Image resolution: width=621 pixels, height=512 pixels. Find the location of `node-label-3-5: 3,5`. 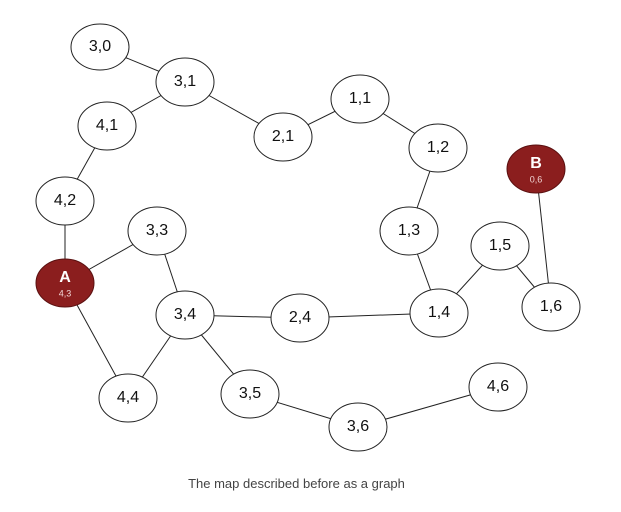

node-label-3-5: 3,5 is located at coordinates (250, 393).